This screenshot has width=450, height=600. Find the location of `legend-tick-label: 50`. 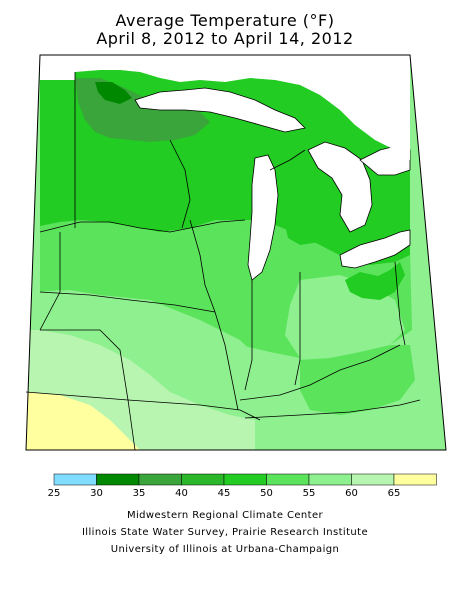

legend-tick-label: 50 is located at coordinates (266, 493).